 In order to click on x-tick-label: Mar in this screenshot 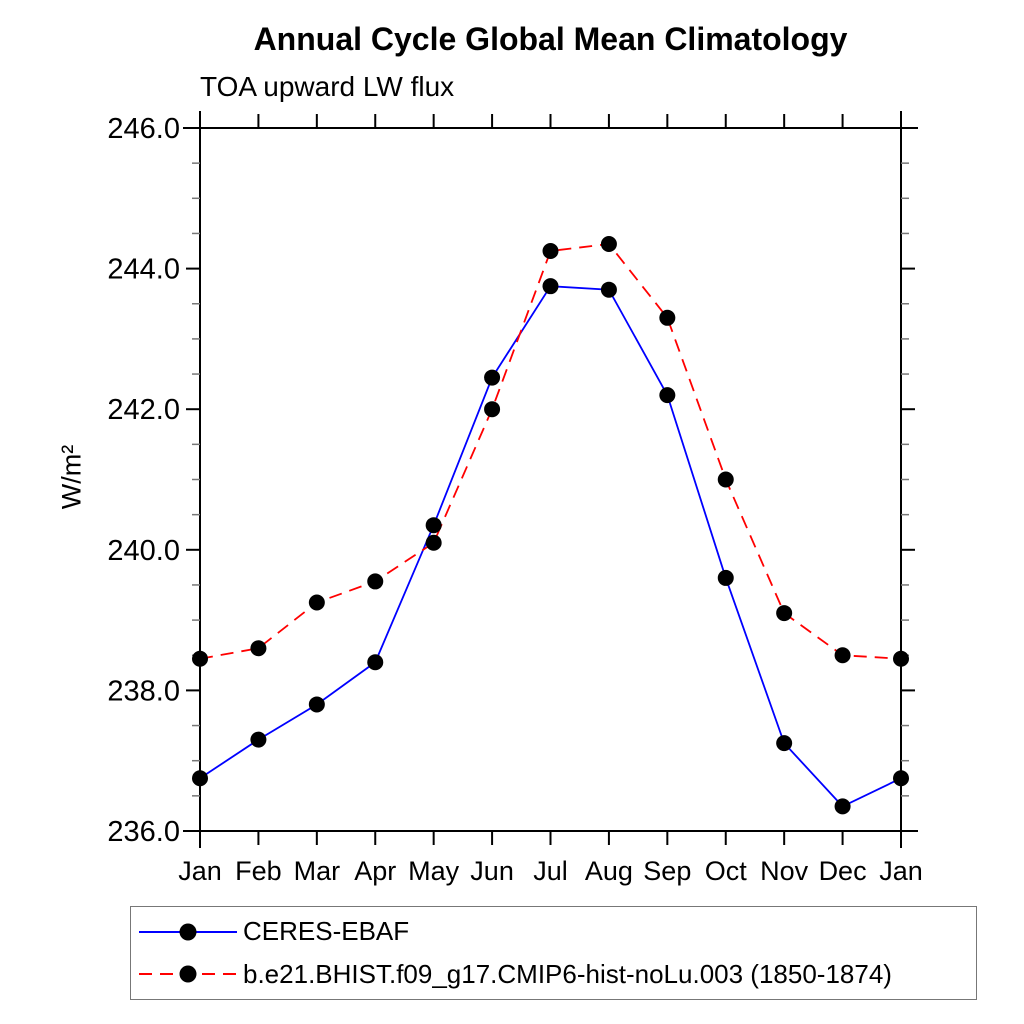, I will do `click(317, 871)`.